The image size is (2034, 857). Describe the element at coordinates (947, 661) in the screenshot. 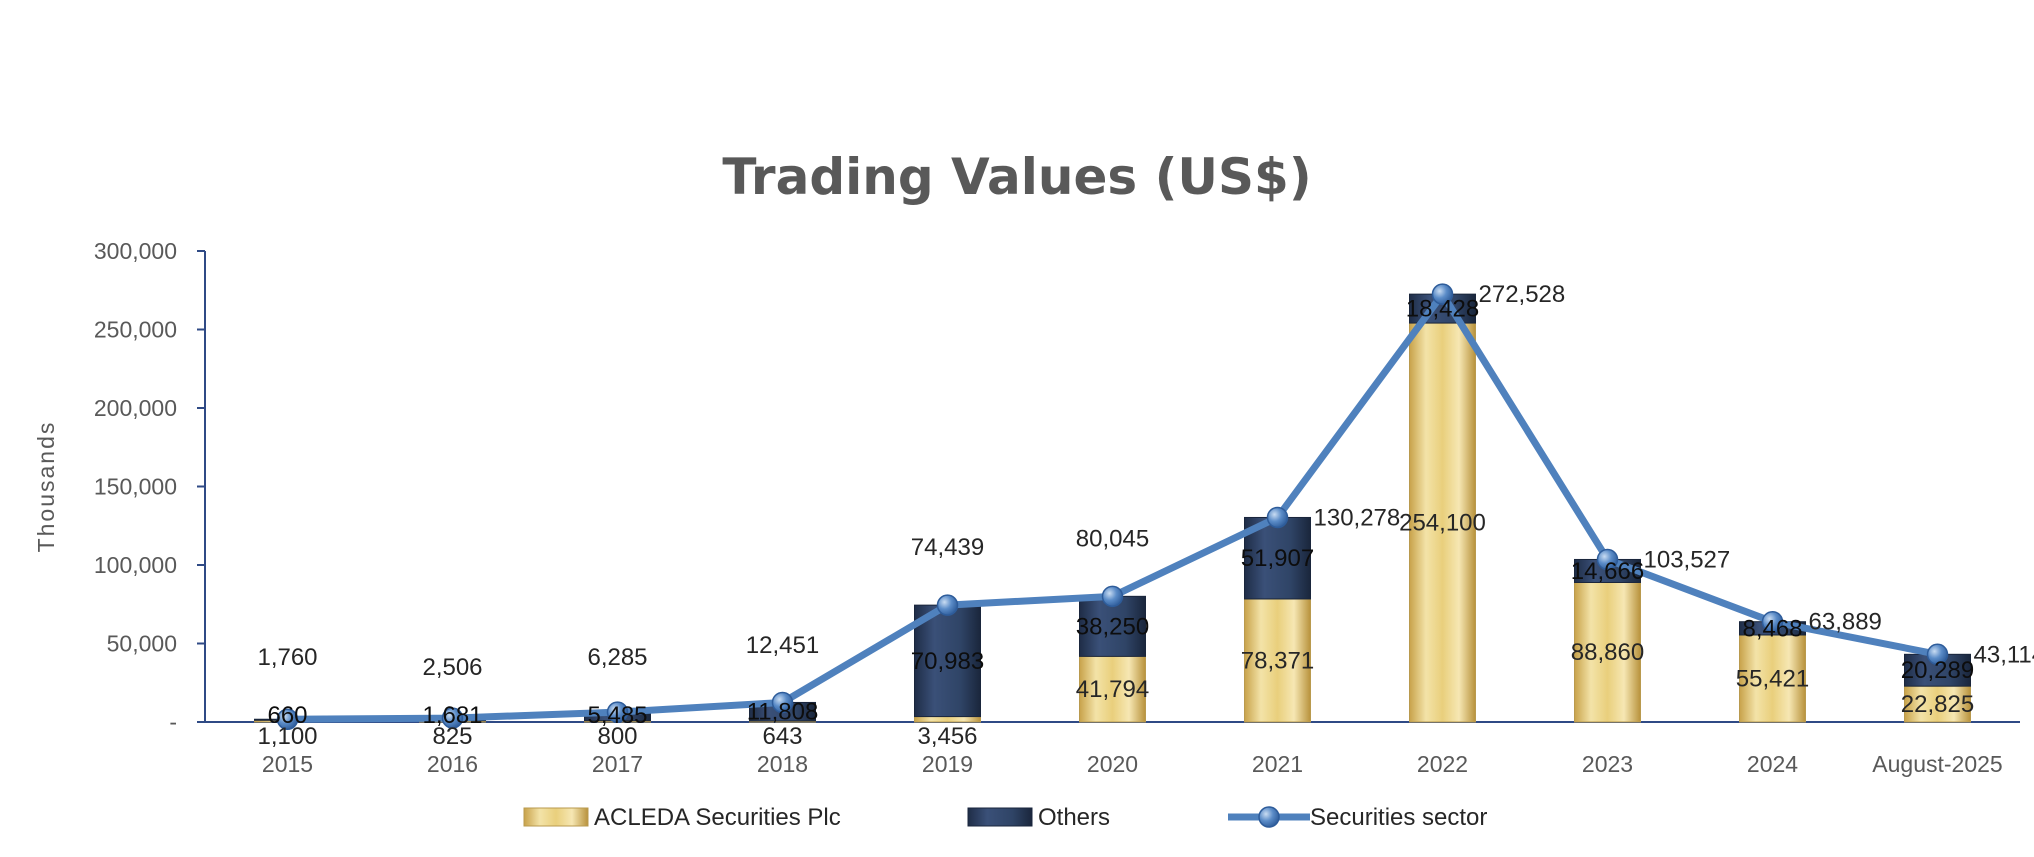

I see `data-label-others: 70,983` at that location.